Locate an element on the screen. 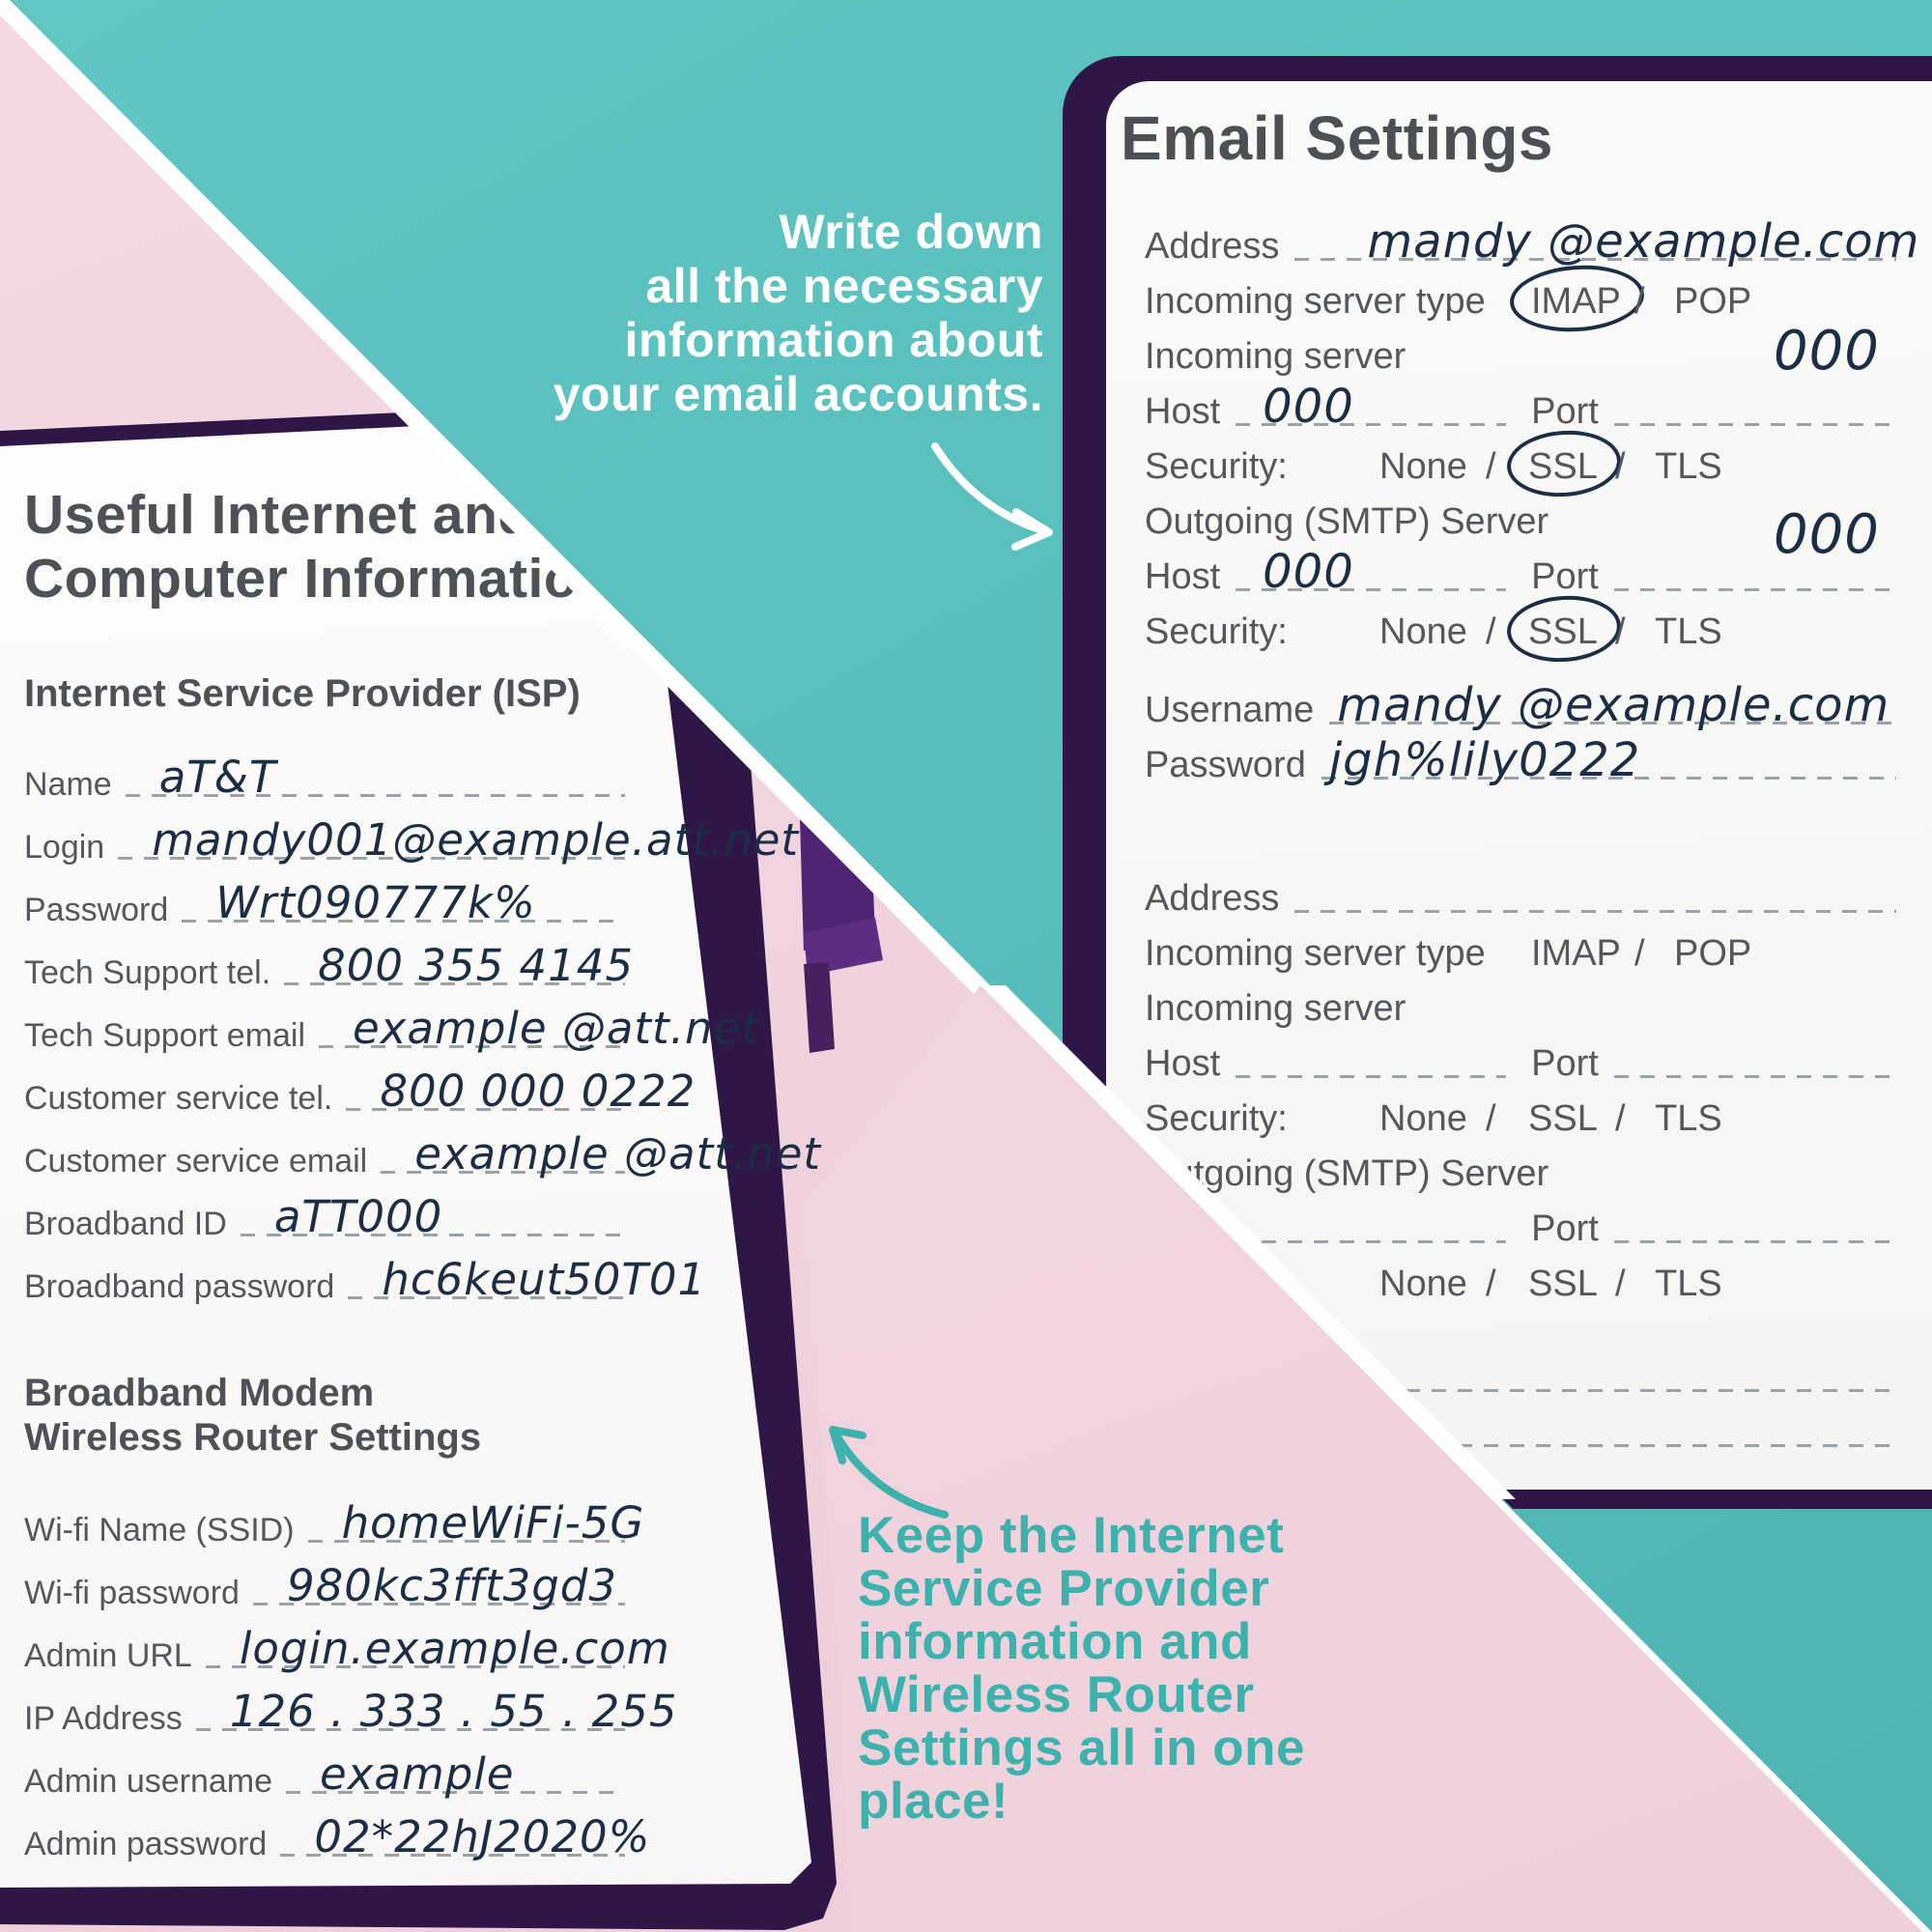 The width and height of the screenshot is (1932, 1932). field-label: Login is located at coordinates (64, 847).